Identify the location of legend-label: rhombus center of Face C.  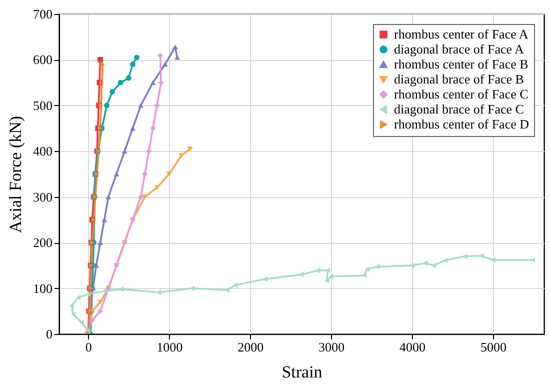
(461, 94).